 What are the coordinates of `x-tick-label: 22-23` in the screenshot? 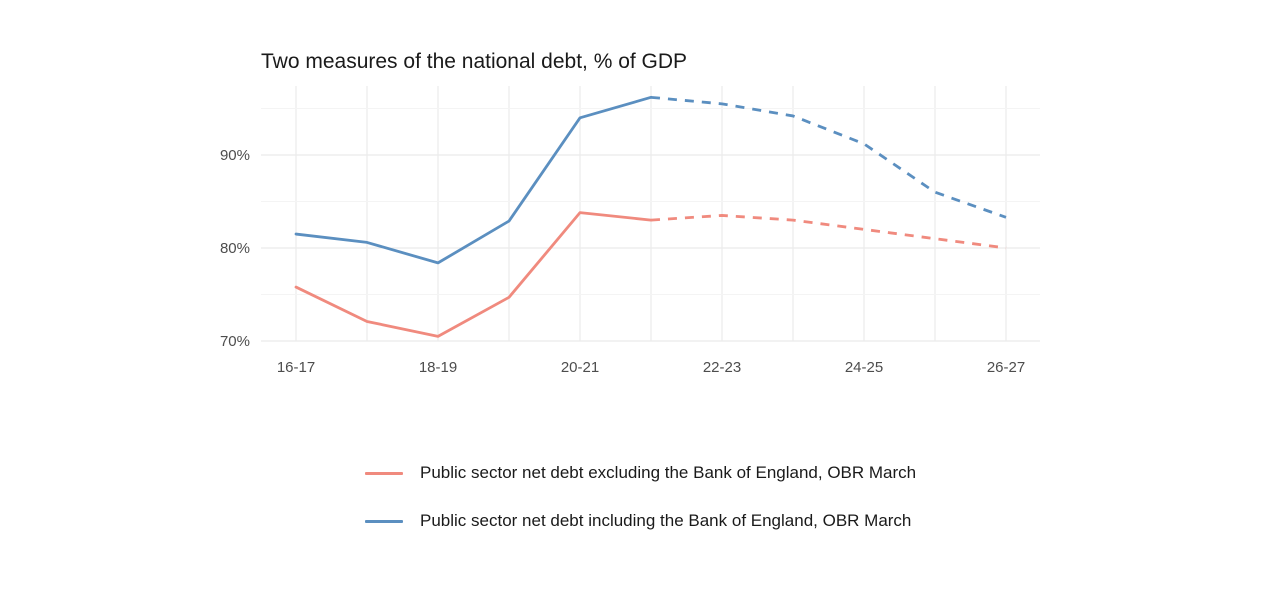 It's located at (722, 367).